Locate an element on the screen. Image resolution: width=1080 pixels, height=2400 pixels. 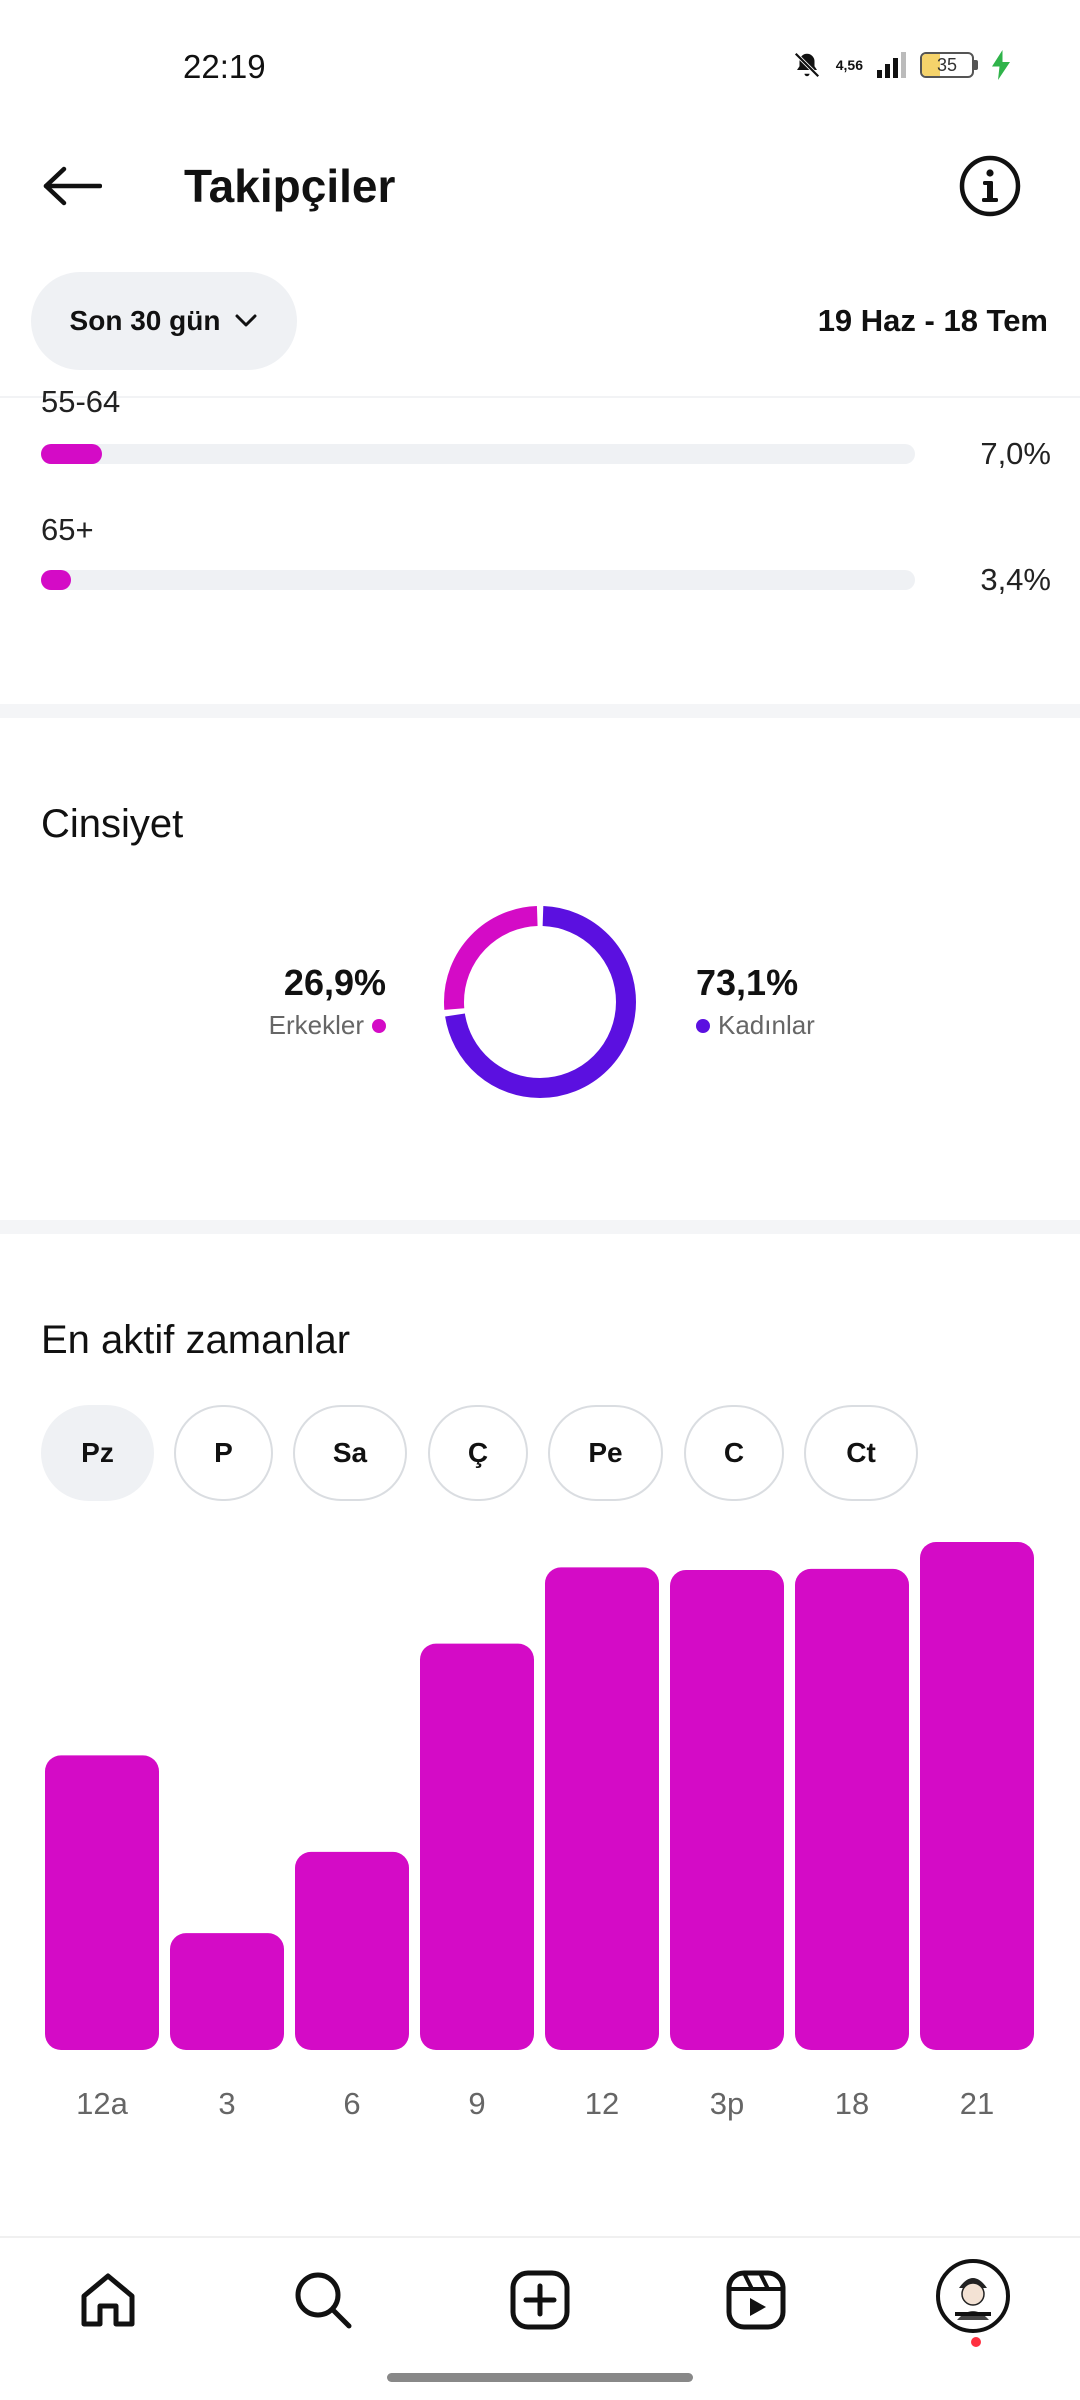
day-pill-saturday: Ct is located at coordinates (861, 1453).